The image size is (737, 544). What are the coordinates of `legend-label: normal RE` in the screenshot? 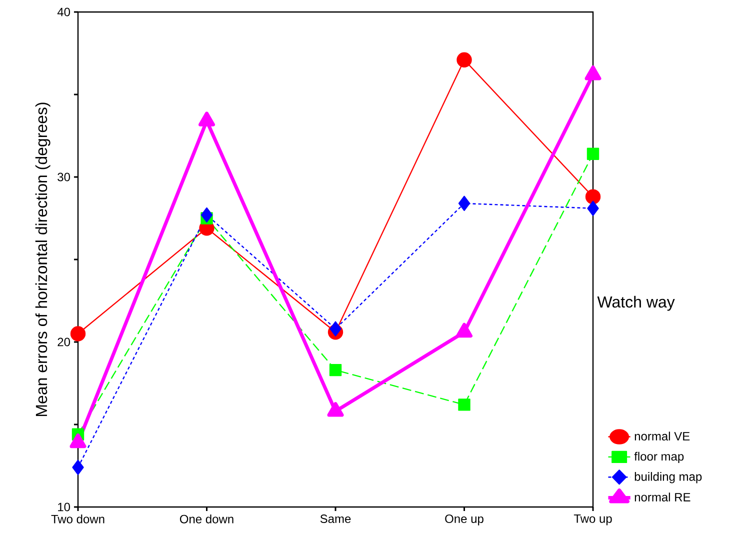 It's located at (662, 497).